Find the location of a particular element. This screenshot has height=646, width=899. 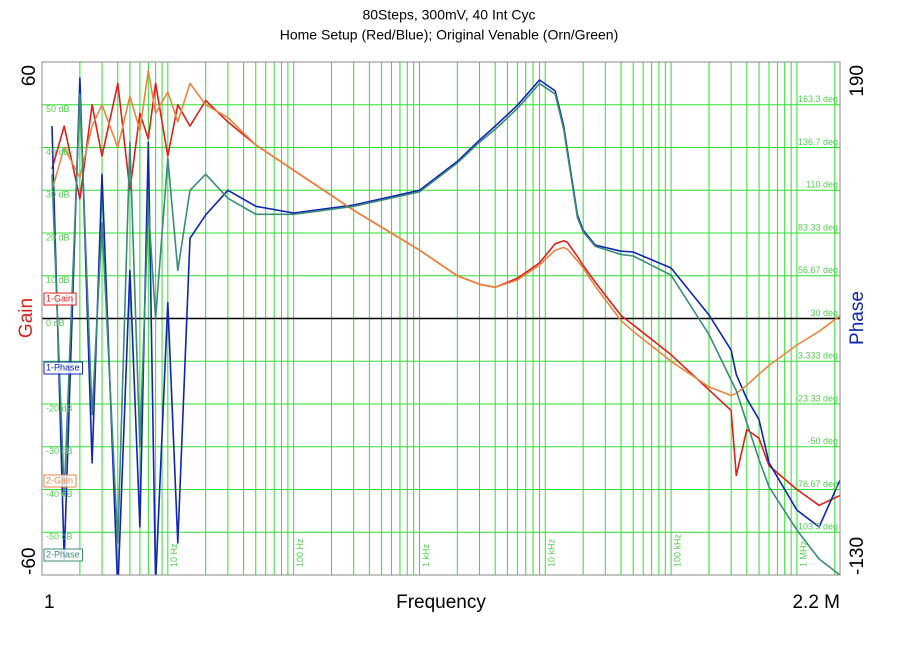

y-tick-label: 60 is located at coordinates (29, 75).